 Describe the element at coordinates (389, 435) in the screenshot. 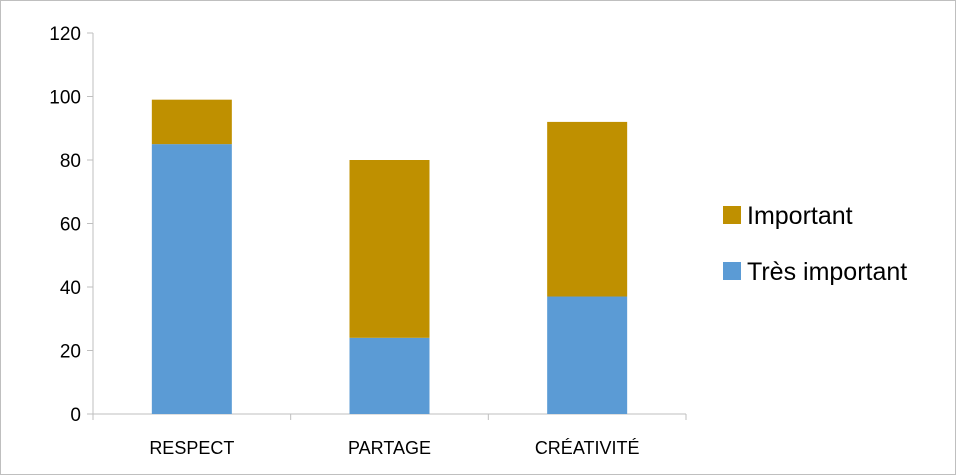

I see `x-axis: RESPECT PARTAGE CRÉATIVITÉ` at that location.